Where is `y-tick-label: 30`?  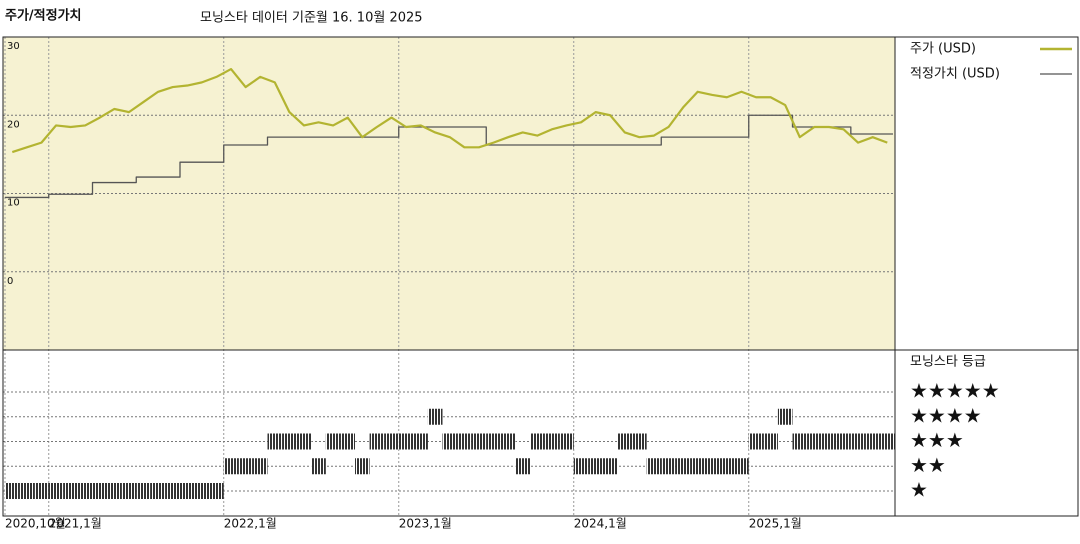 y-tick-label: 30 is located at coordinates (13, 46).